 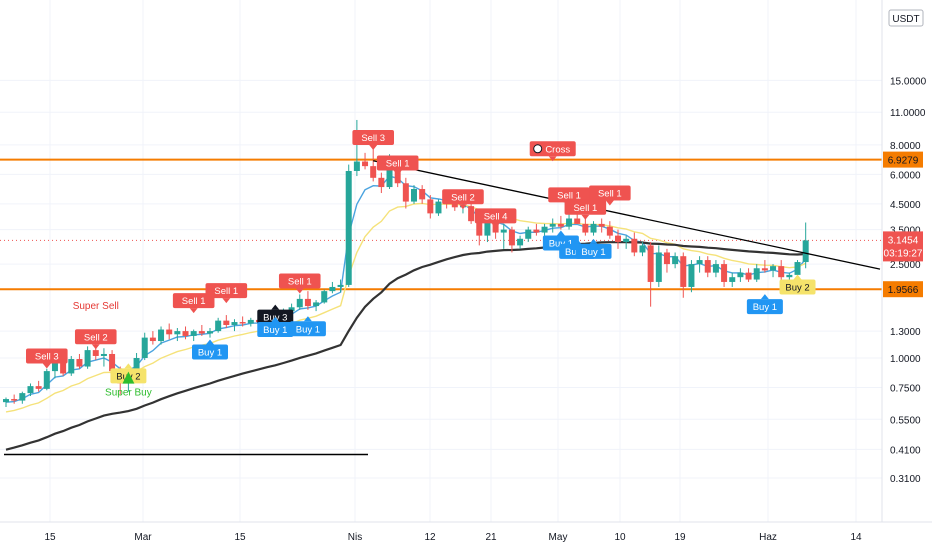 What do you see at coordinates (903, 253) in the screenshot?
I see `countdown-label: 03:19:27` at bounding box center [903, 253].